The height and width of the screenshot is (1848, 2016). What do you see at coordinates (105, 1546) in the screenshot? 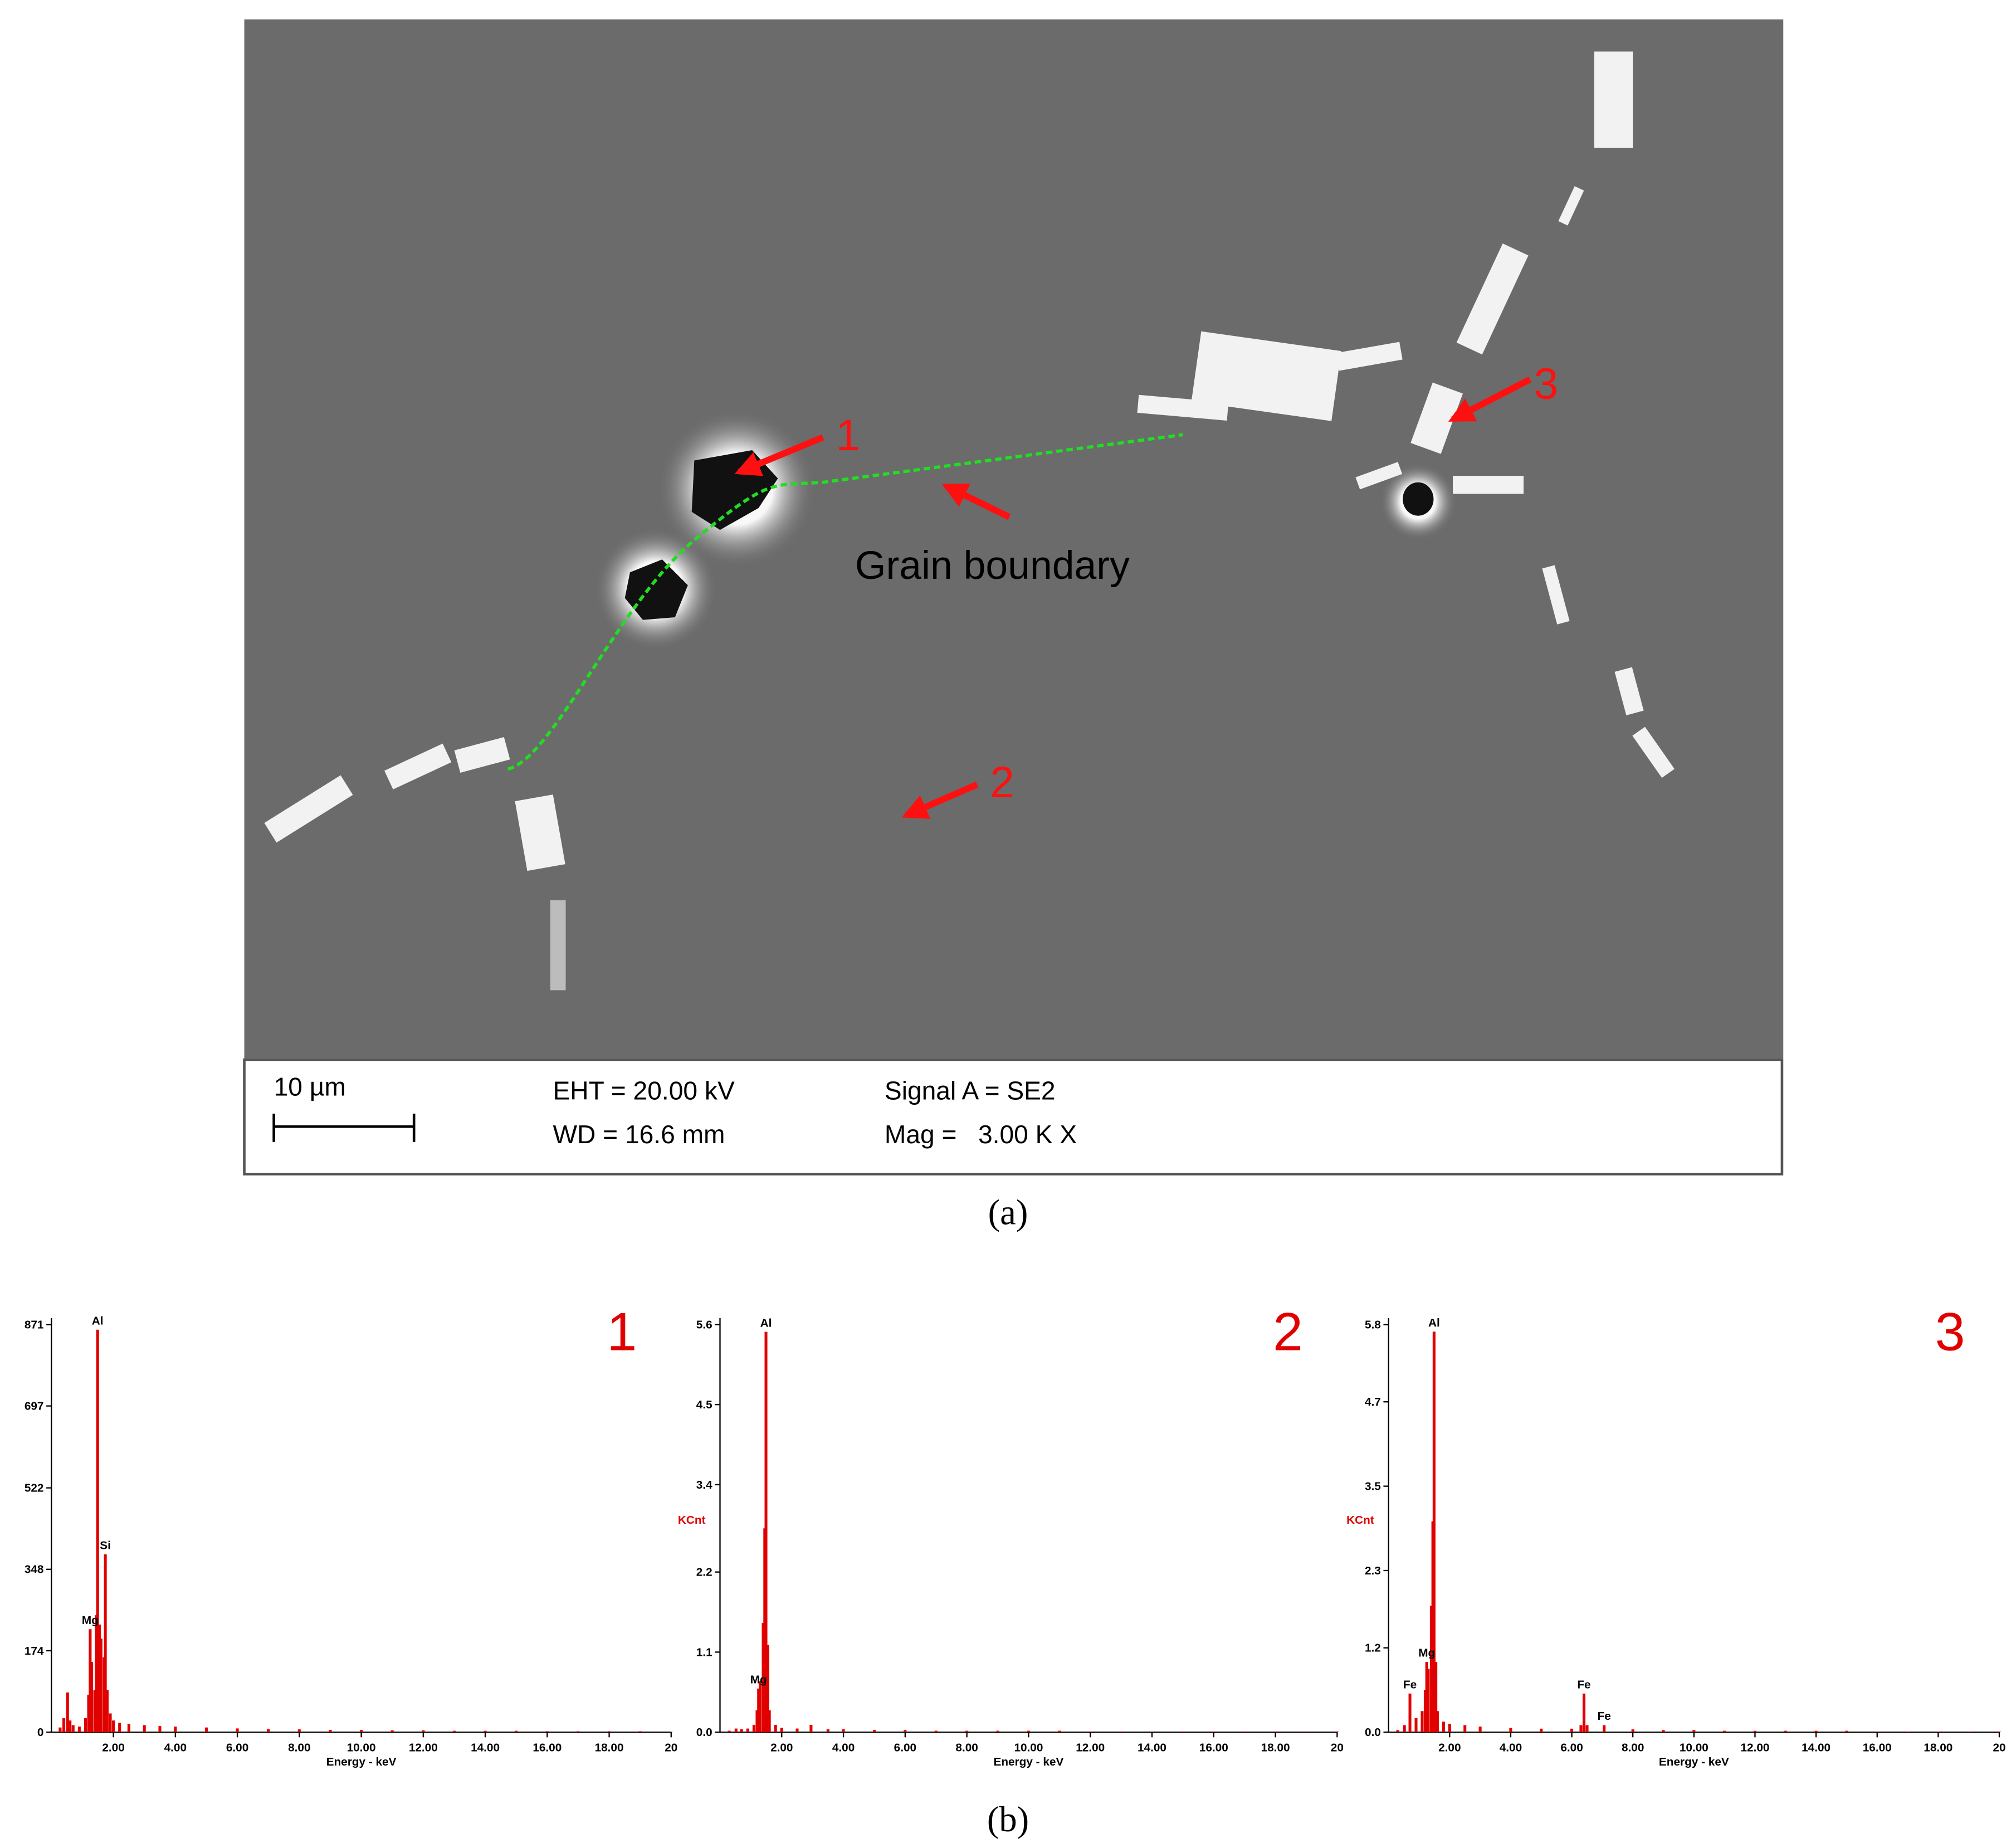
I see `peak-label: Si` at bounding box center [105, 1546].